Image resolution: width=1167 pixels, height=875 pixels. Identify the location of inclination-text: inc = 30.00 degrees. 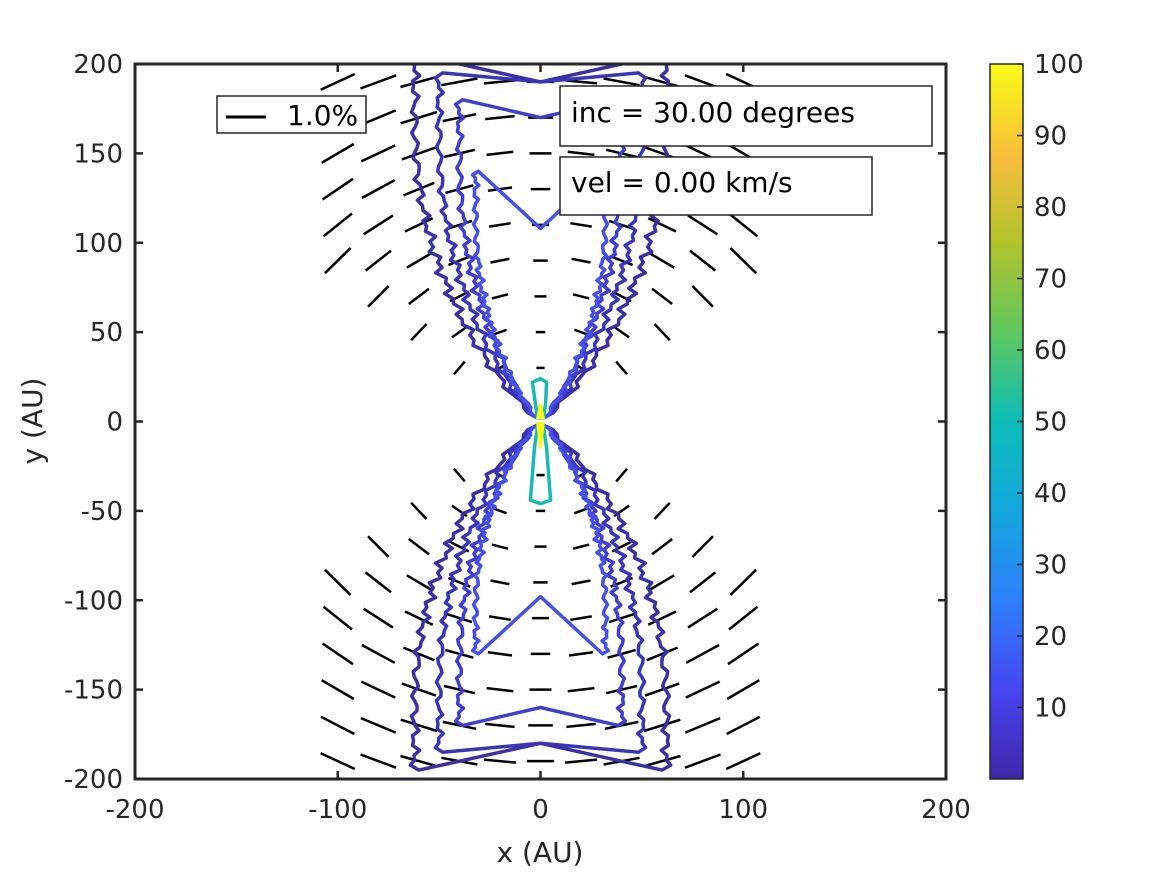
(713, 112).